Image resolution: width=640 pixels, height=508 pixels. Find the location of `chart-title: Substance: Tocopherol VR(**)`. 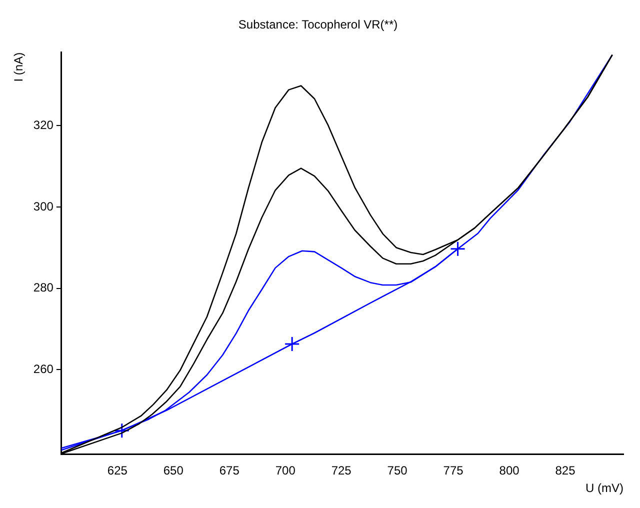

chart-title: Substance: Tocopherol VR(**) is located at coordinates (318, 25).